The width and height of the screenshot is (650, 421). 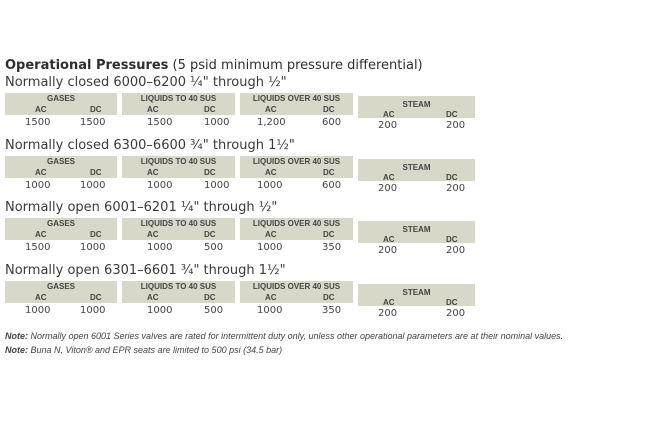 I want to click on dc-value: 1500, so click(x=93, y=122).